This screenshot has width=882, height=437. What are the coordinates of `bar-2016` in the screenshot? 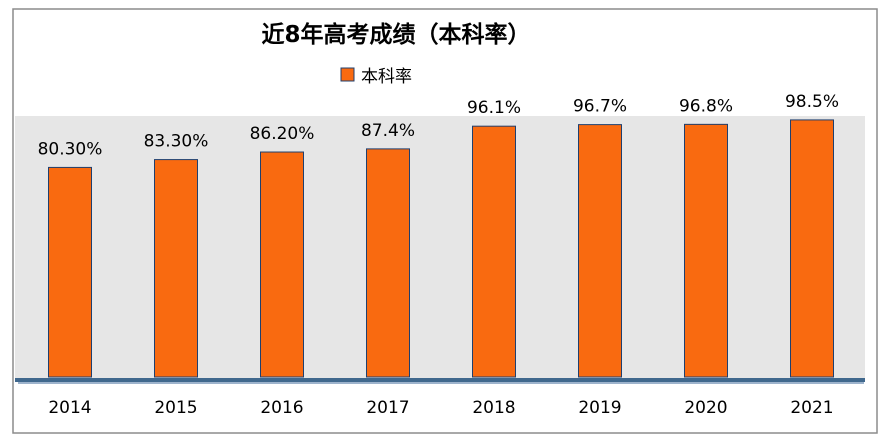 It's located at (282, 264).